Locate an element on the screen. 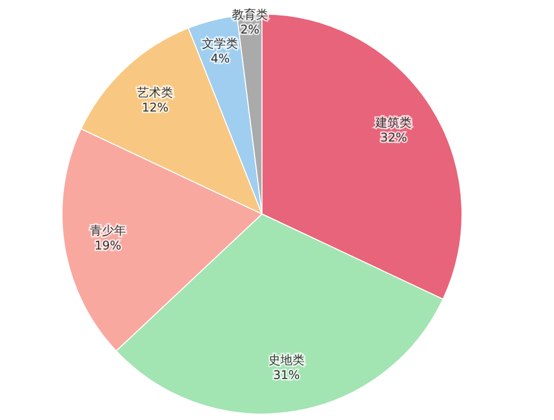 The image size is (554, 420). slice-label: 青少年 is located at coordinates (108, 230).